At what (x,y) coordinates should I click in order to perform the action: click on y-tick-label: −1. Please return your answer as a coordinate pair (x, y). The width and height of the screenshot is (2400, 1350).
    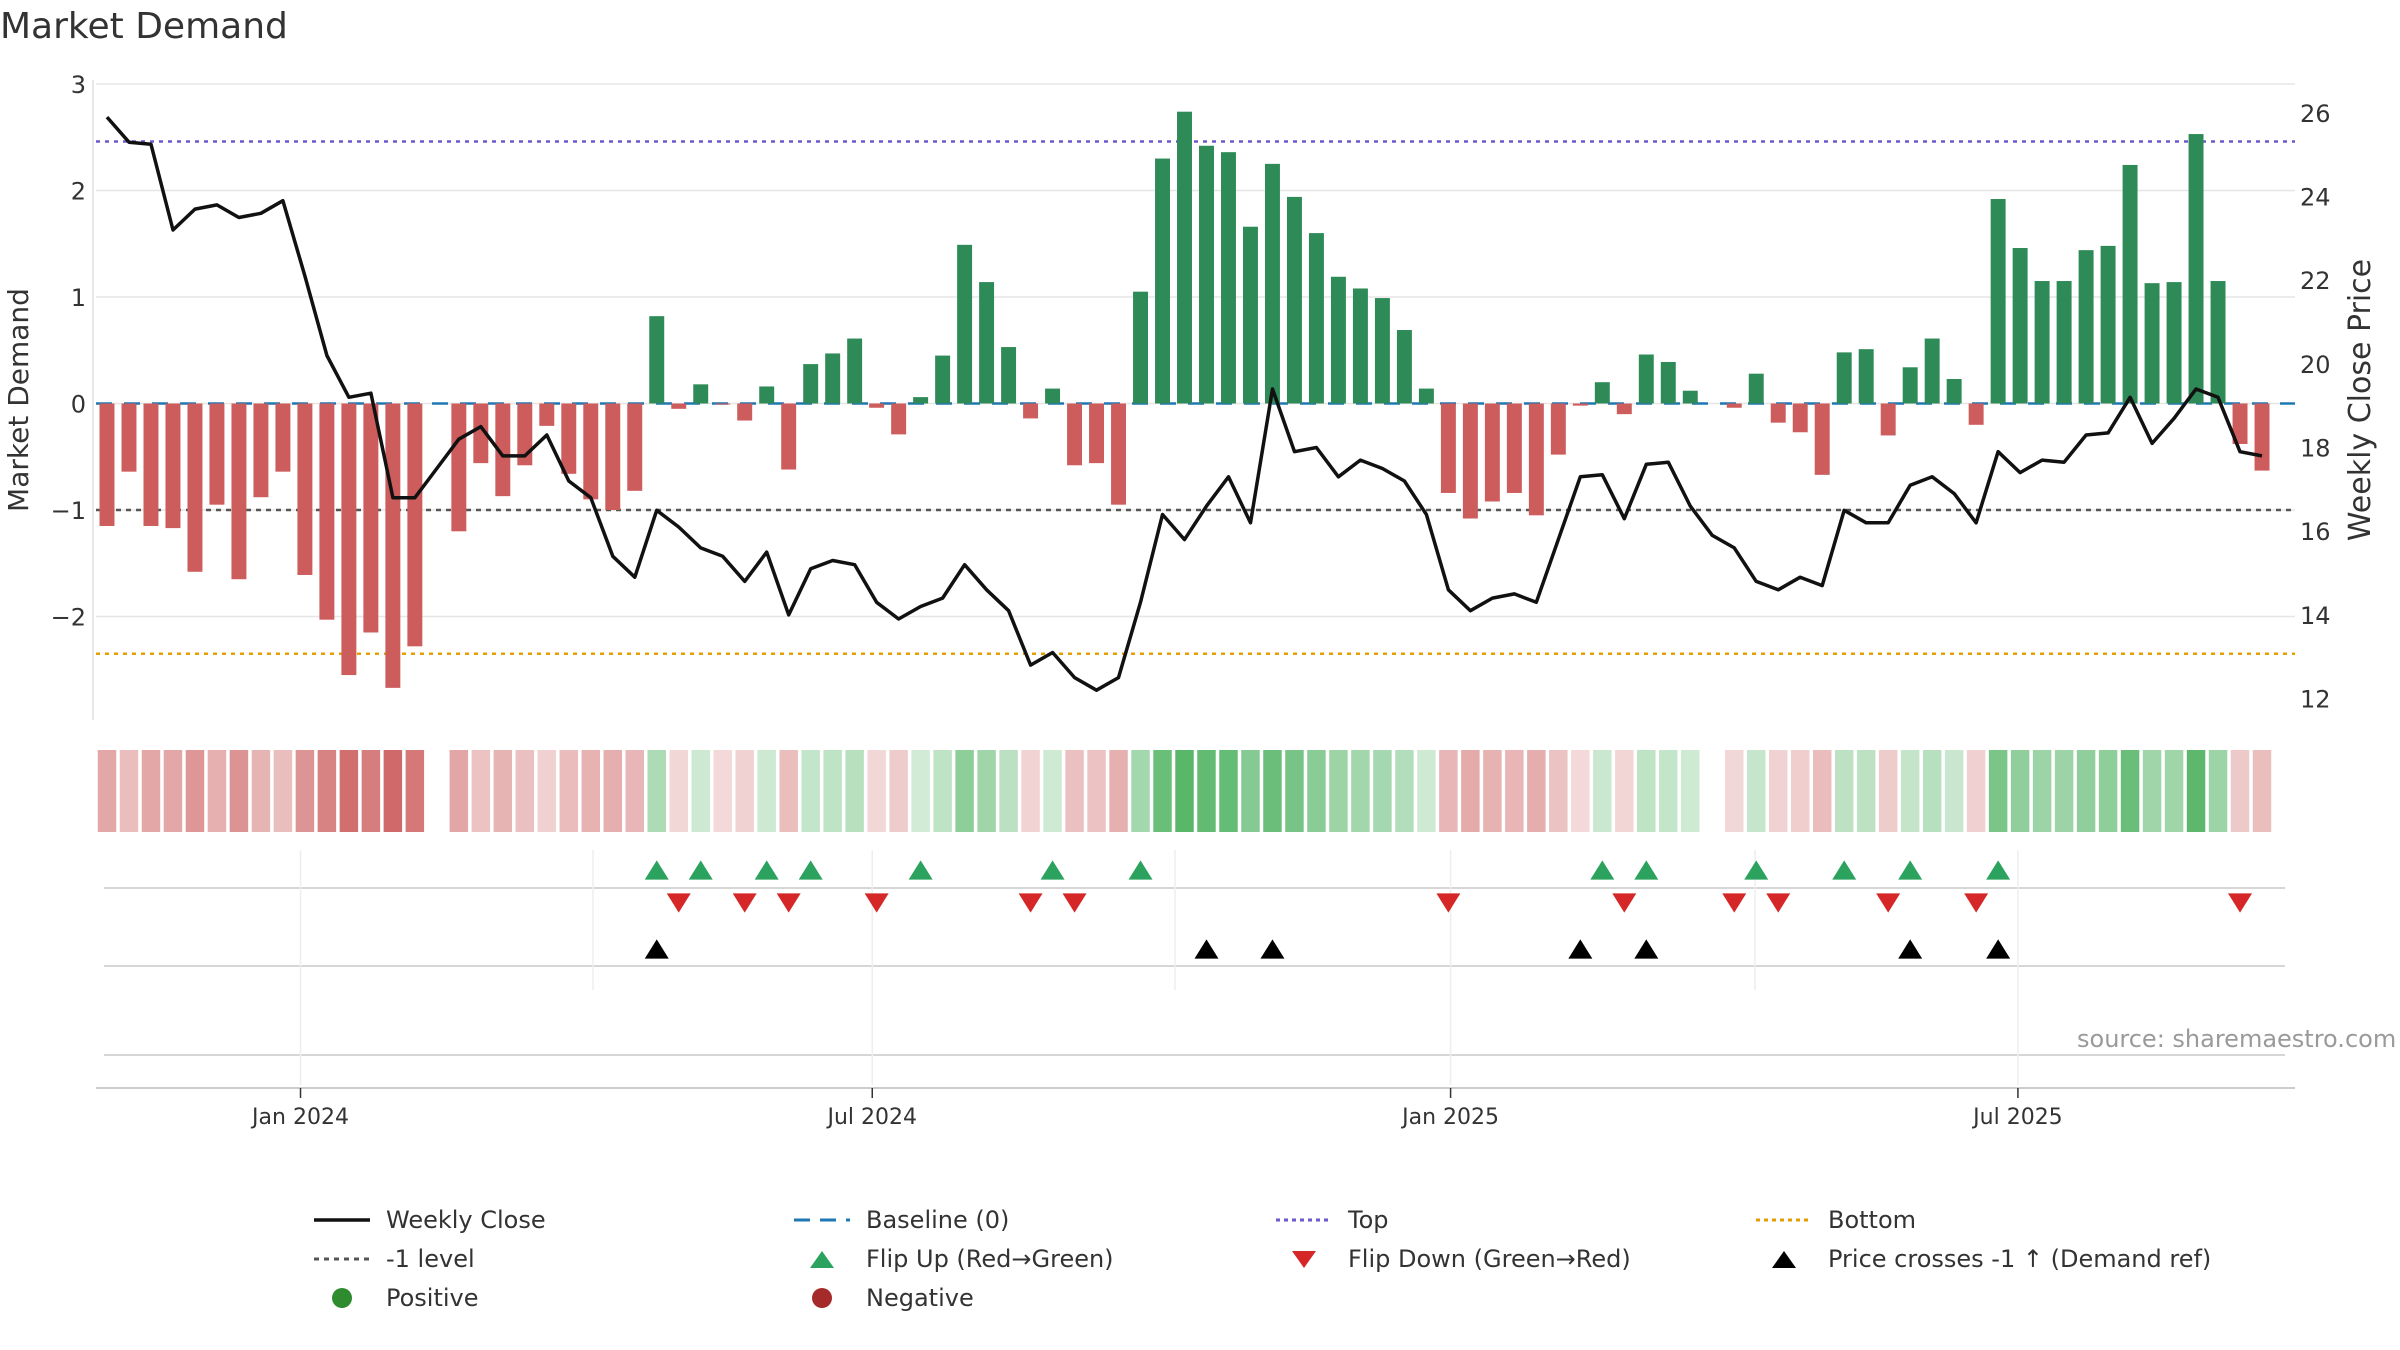
    Looking at the image, I should click on (68, 511).